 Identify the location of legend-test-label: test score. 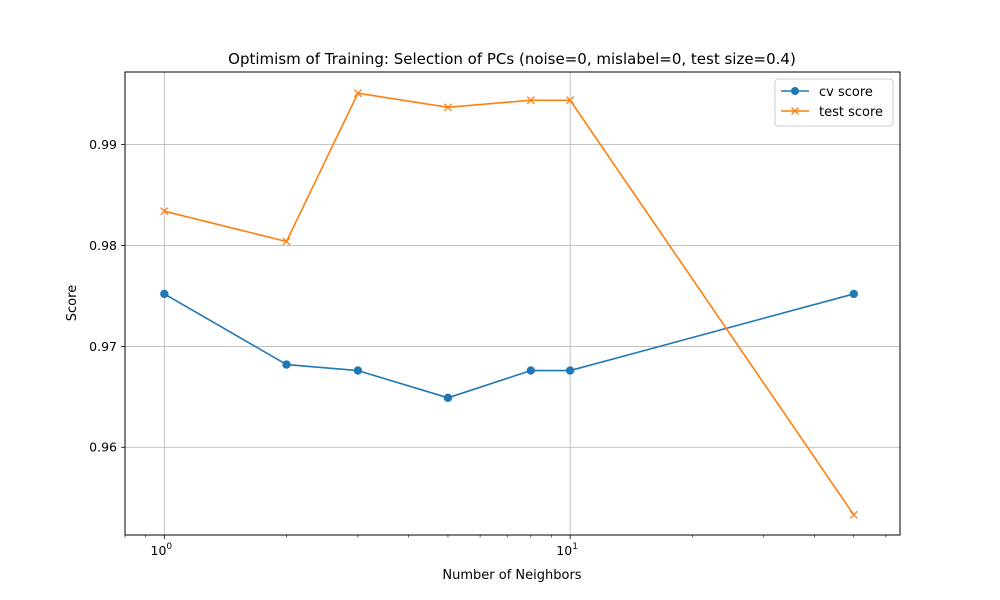
(851, 112).